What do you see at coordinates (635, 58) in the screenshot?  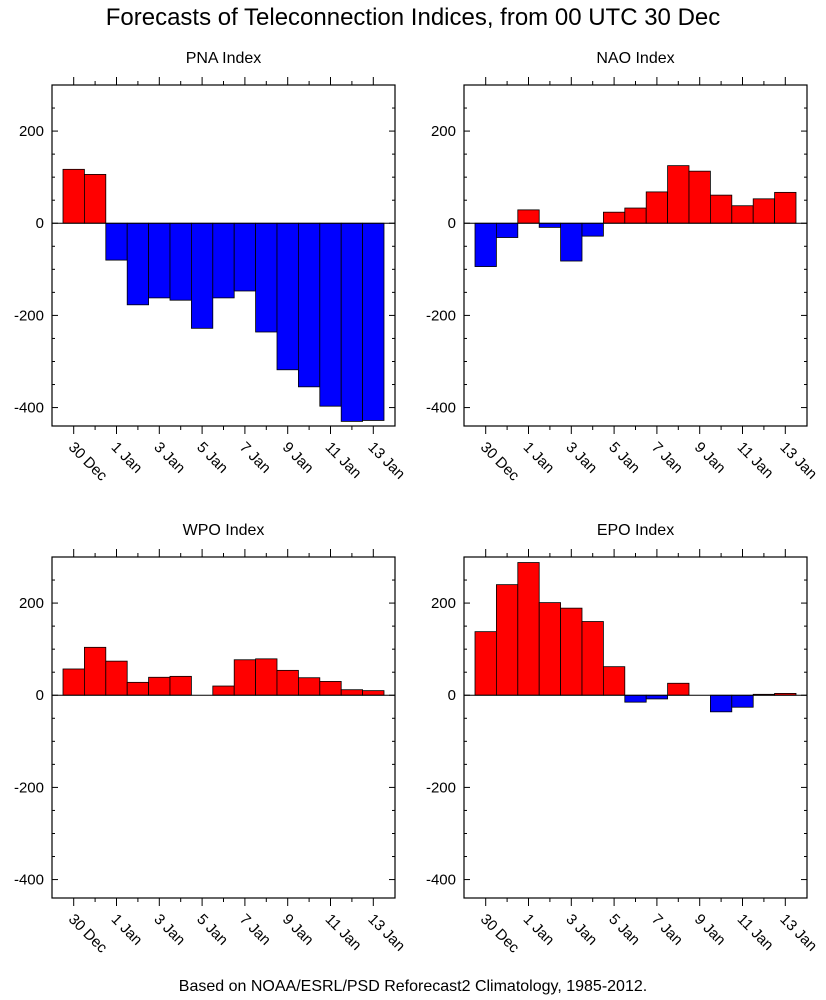 I see `panel-title: NAO Index` at bounding box center [635, 58].